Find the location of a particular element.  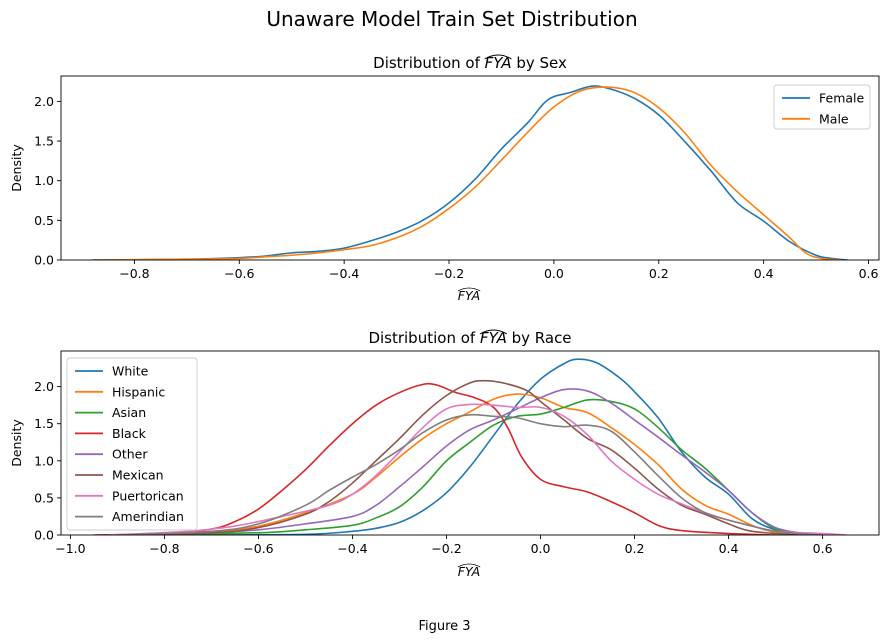

legend-label: Amerindian is located at coordinates (148, 516).